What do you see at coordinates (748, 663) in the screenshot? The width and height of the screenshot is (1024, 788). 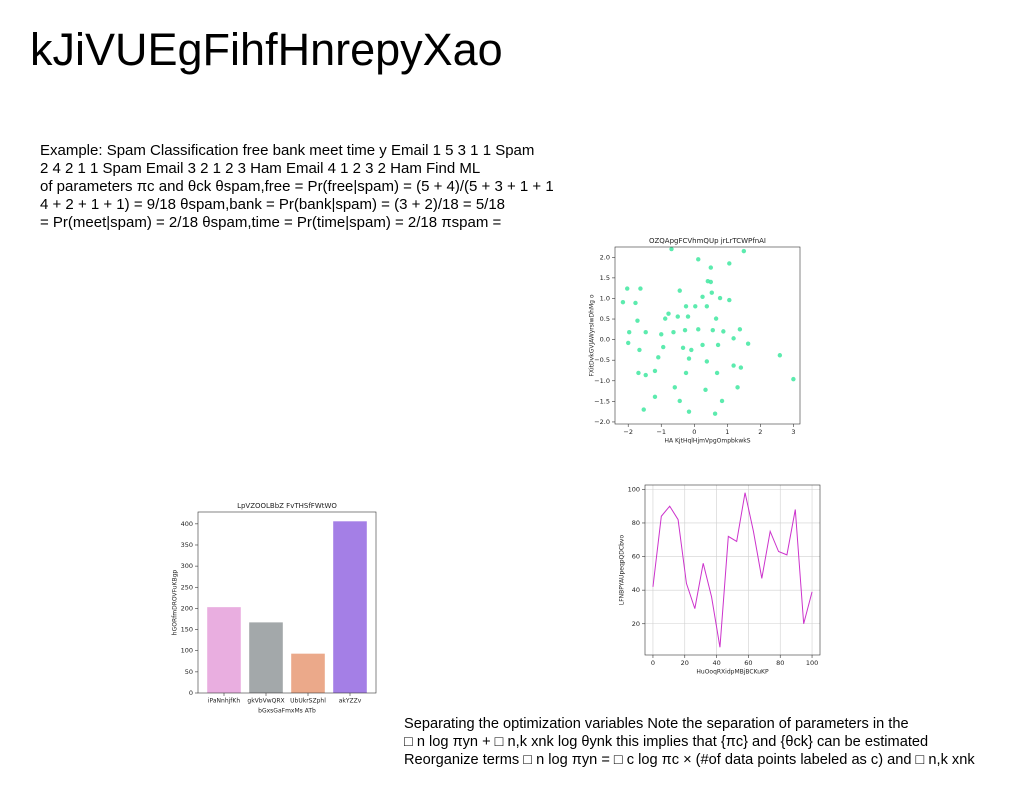 I see `x-tick-label: 60` at bounding box center [748, 663].